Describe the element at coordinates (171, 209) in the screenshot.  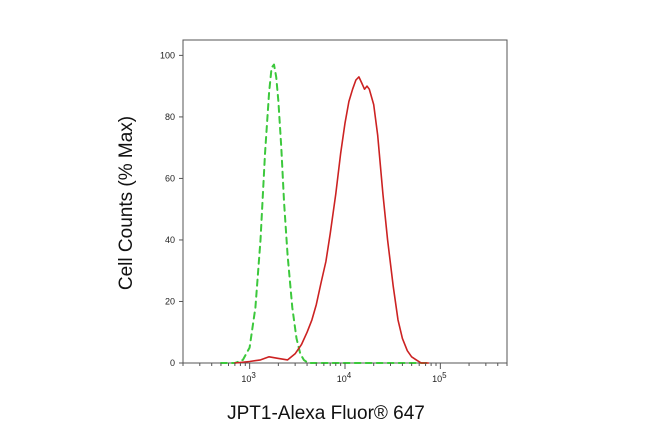
I see `y-axis: 0 20 40 60 80 100` at that location.